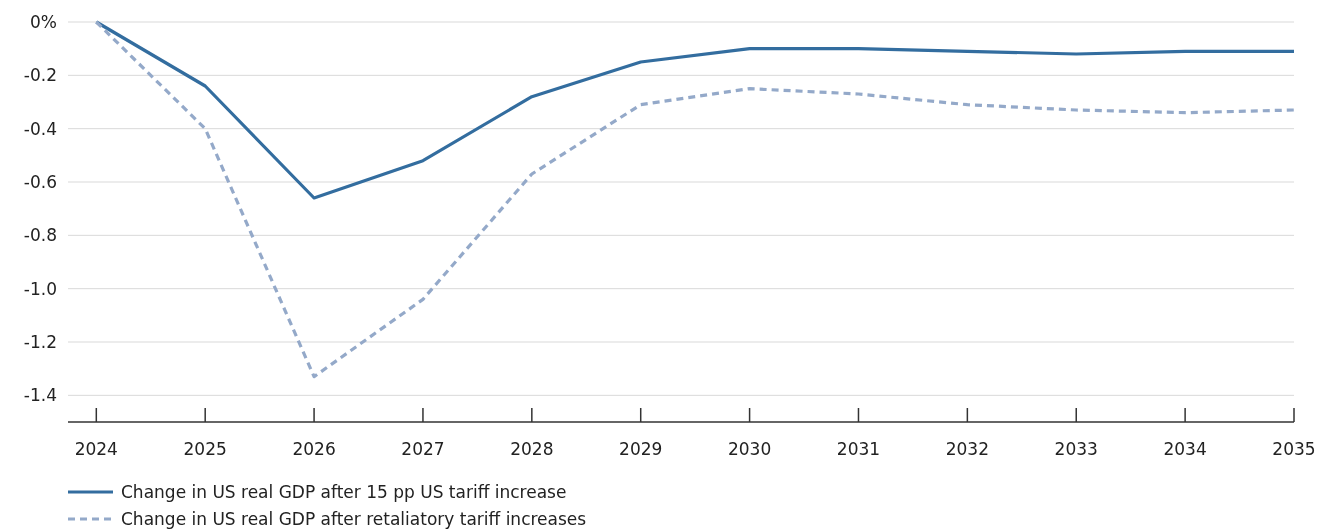  Describe the element at coordinates (354, 518) in the screenshot. I see `legend-label: Change in US real GDP after retaliatory tariff increases` at that location.